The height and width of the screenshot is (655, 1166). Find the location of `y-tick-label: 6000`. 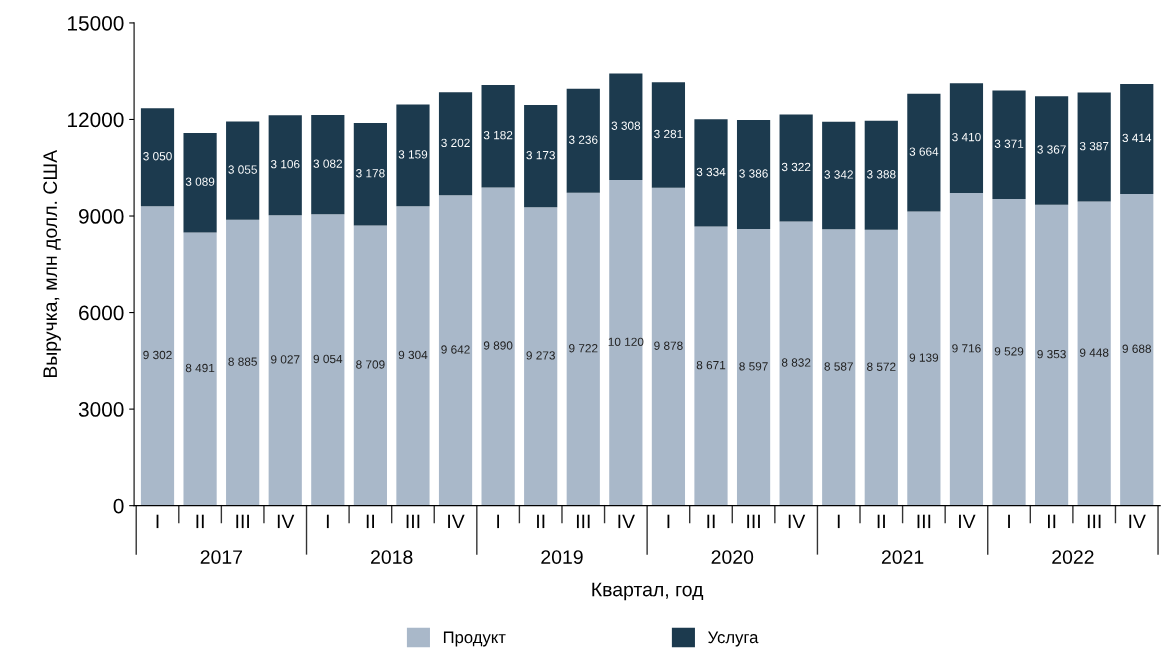

y-tick-label: 6000 is located at coordinates (101, 313).